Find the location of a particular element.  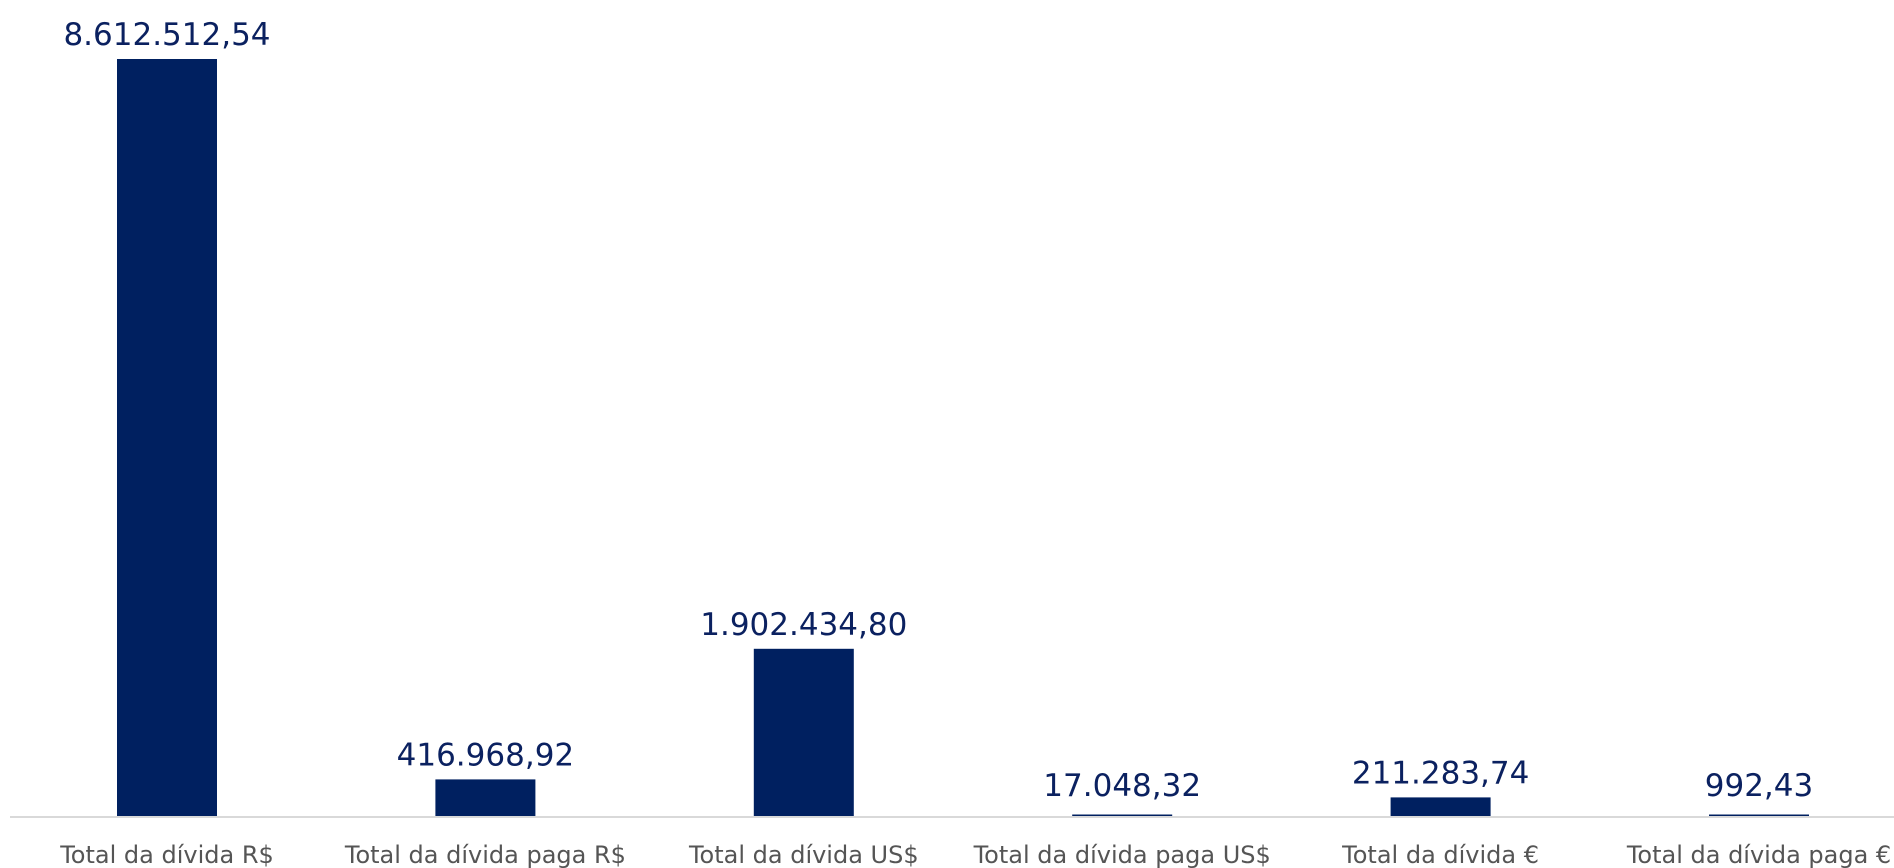

data-label: 8.612.512,54 is located at coordinates (166, 35).